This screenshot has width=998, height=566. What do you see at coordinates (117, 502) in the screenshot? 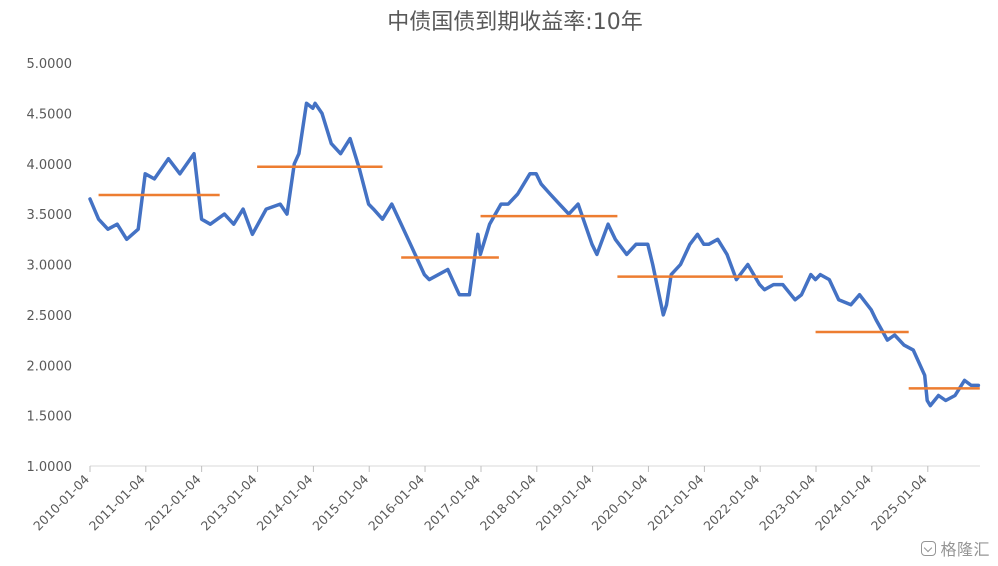
I see `x-tick-label: 2011-01-04` at bounding box center [117, 502].